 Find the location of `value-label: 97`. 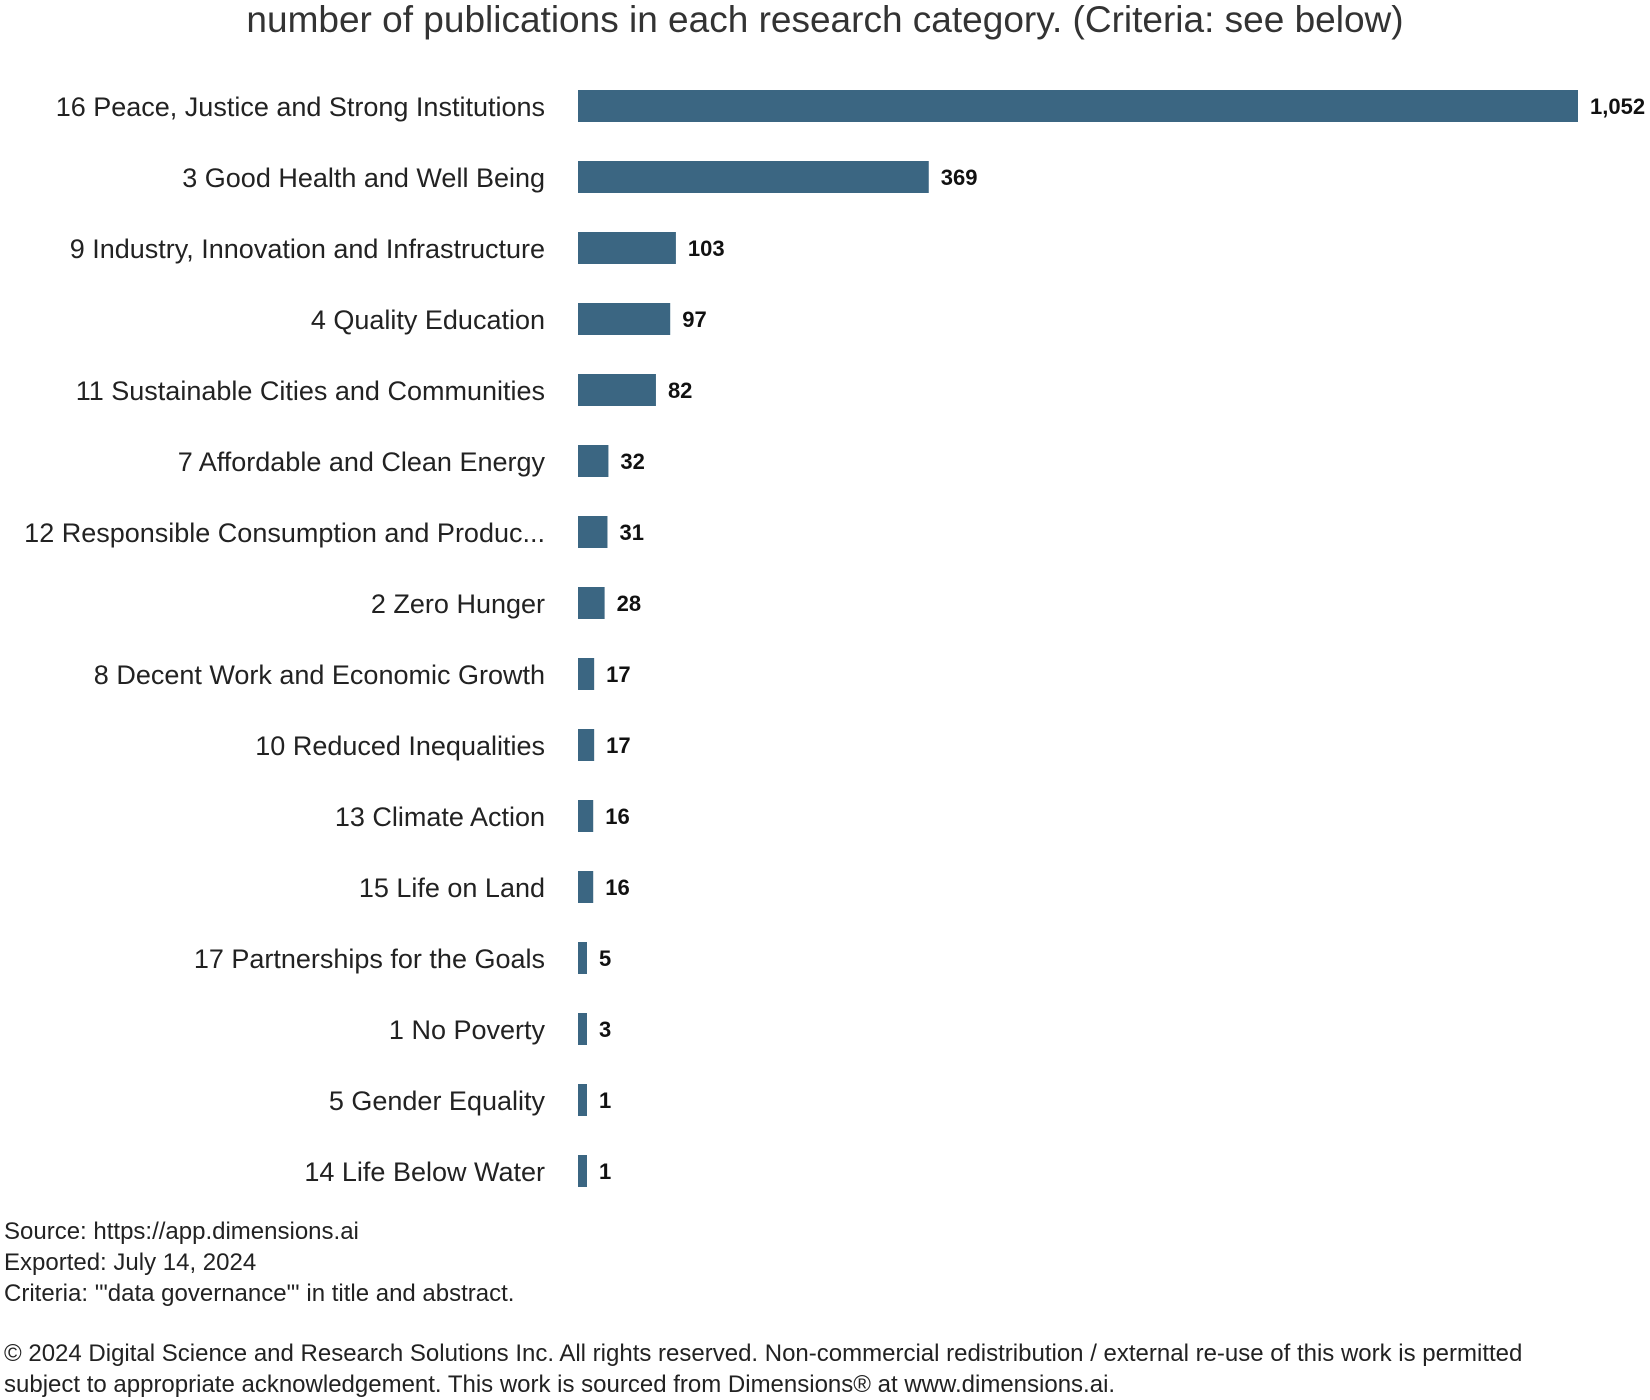

value-label: 97 is located at coordinates (694, 319).